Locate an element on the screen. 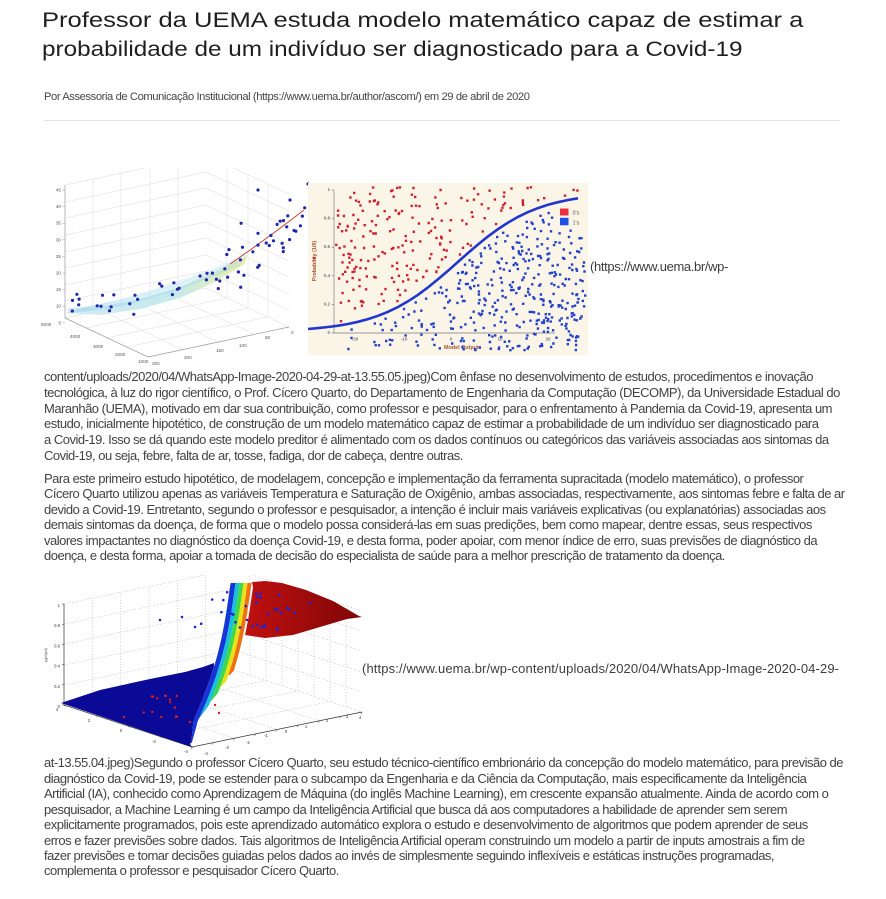  svg-text: p(y=1|x,θ) is located at coordinates (46, 655).